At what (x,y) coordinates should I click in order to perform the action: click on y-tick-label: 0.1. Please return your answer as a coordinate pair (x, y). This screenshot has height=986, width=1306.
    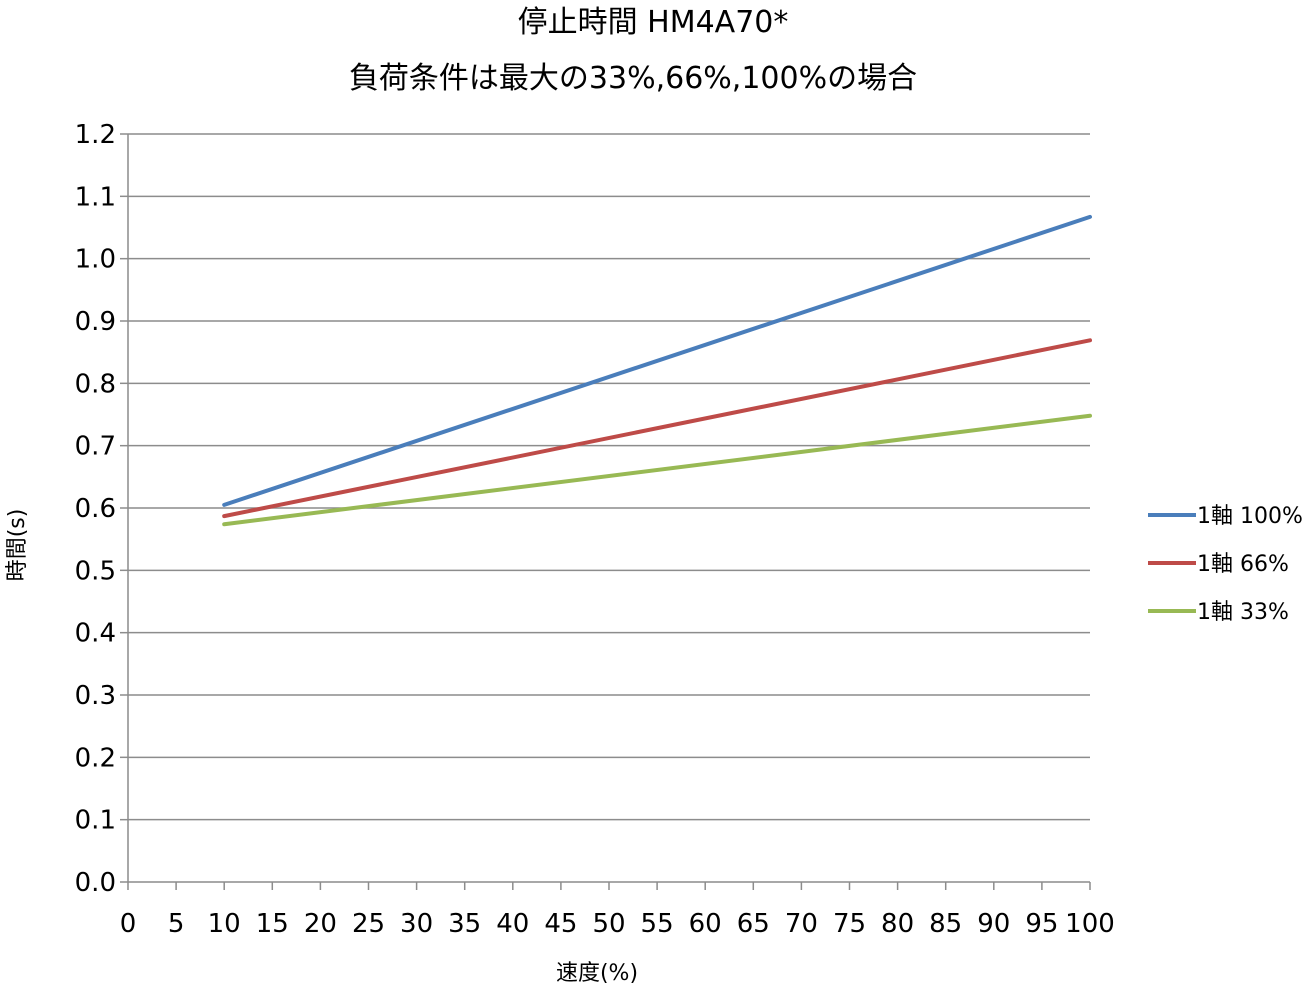
    Looking at the image, I should click on (95, 821).